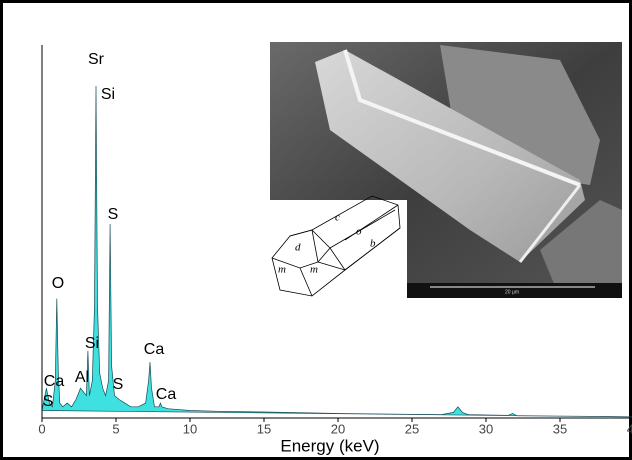 This screenshot has width=632, height=460. What do you see at coordinates (512, 292) in the screenshot?
I see `scale-bar: 20 µm` at bounding box center [512, 292].